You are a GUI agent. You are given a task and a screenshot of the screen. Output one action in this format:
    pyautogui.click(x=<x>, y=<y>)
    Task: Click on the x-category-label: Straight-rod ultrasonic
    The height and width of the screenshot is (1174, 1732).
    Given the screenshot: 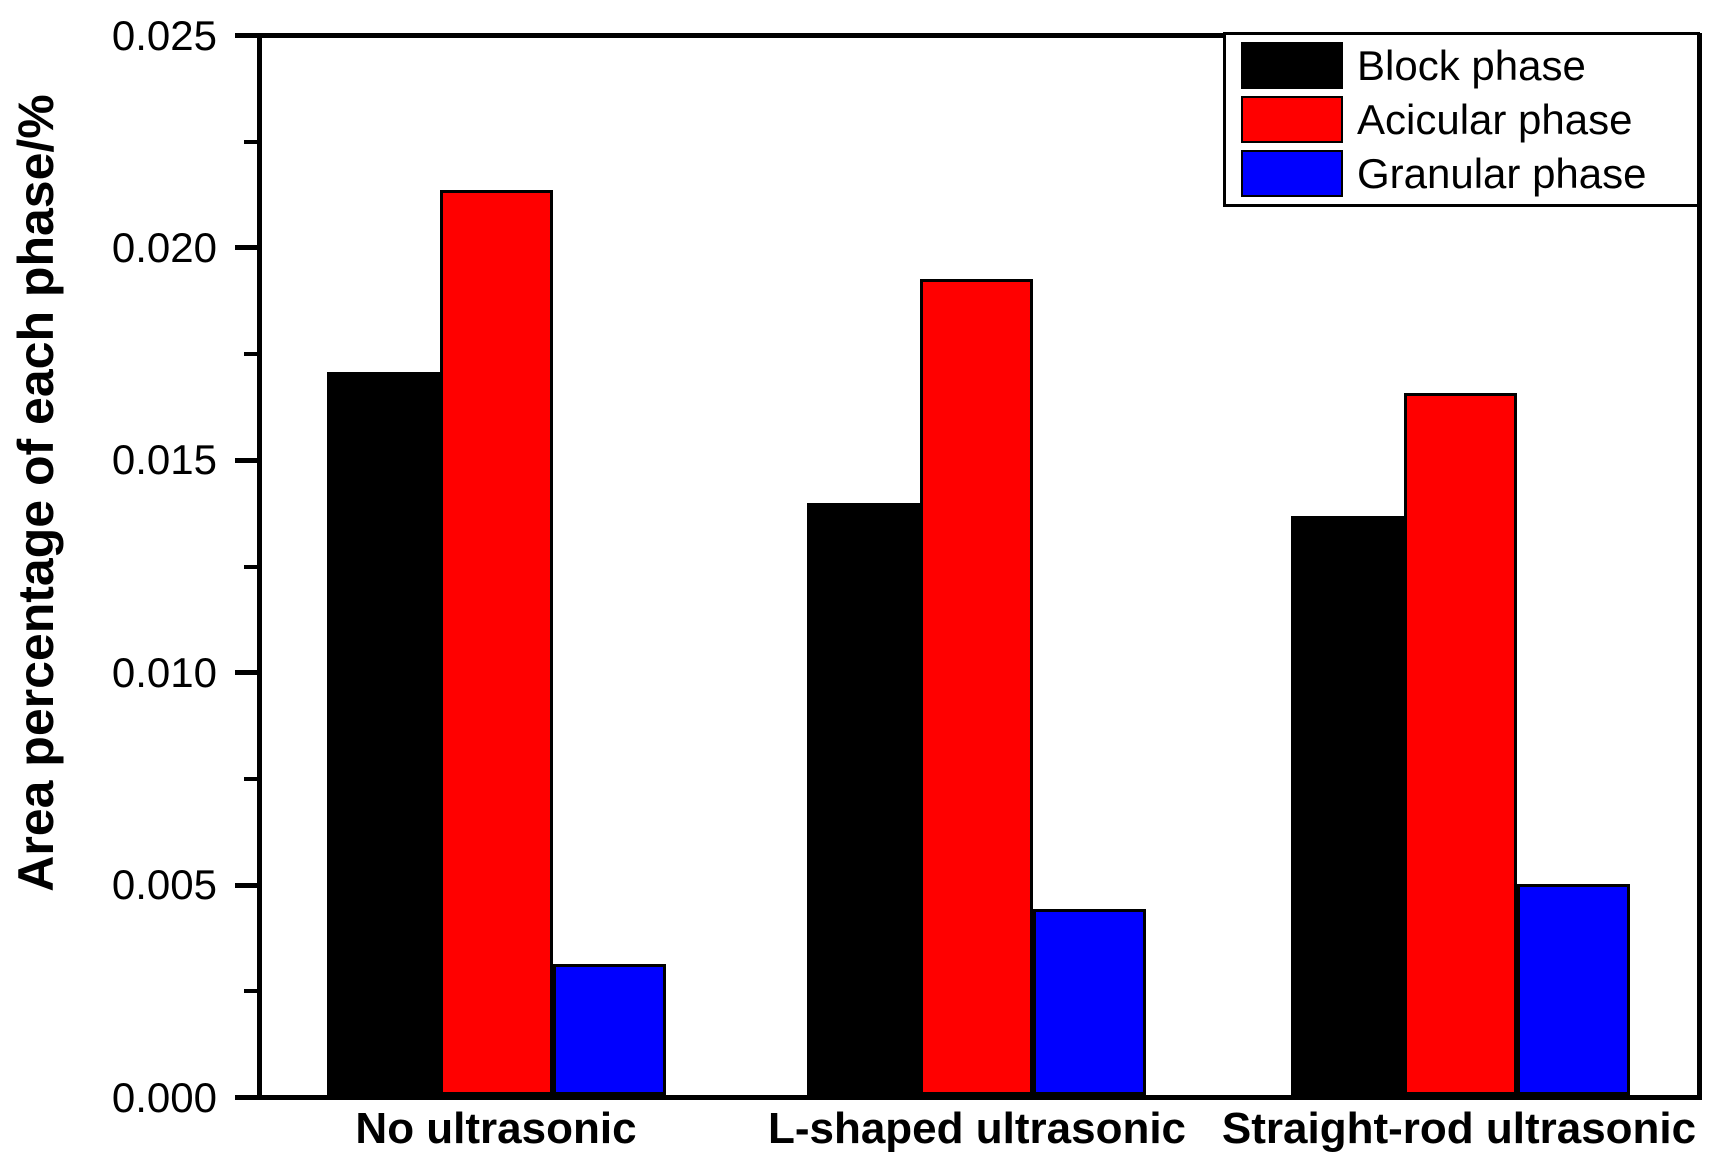 What is the action you would take?
    pyautogui.click(x=1459, y=1128)
    